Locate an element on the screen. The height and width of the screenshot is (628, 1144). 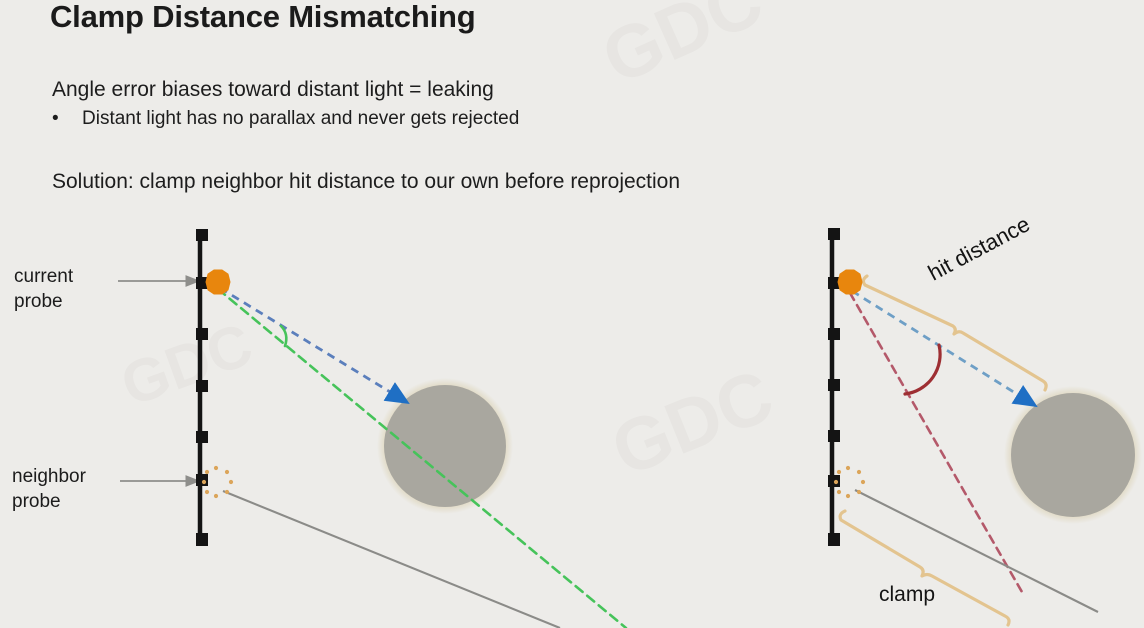
hit-distance-brace is located at coordinates (954, 333).